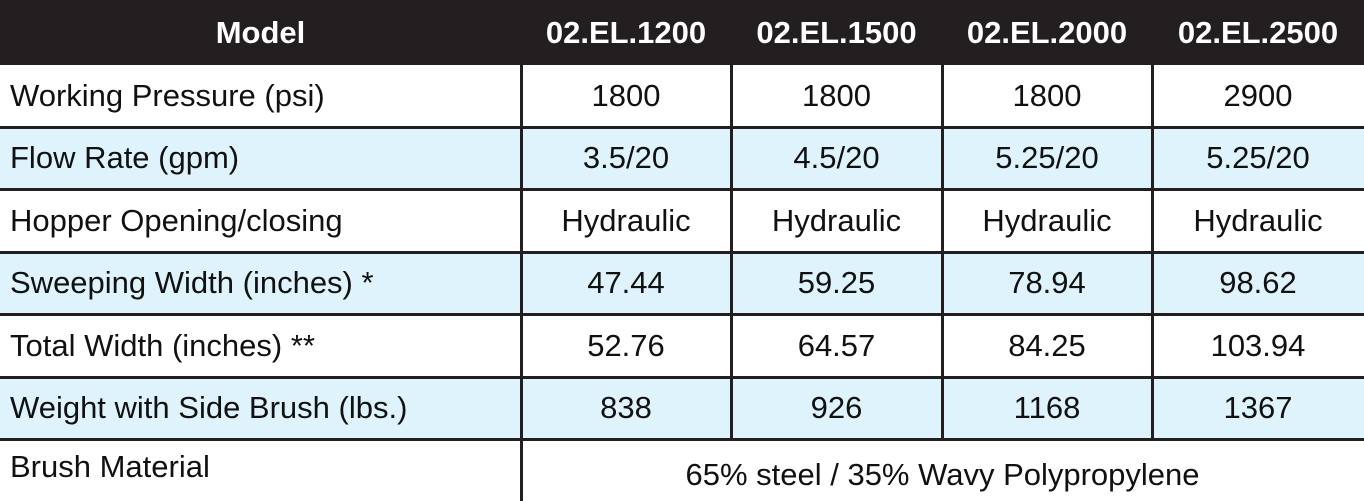  What do you see at coordinates (1047, 32) in the screenshot?
I see `header-cell: 02.EL.2000` at bounding box center [1047, 32].